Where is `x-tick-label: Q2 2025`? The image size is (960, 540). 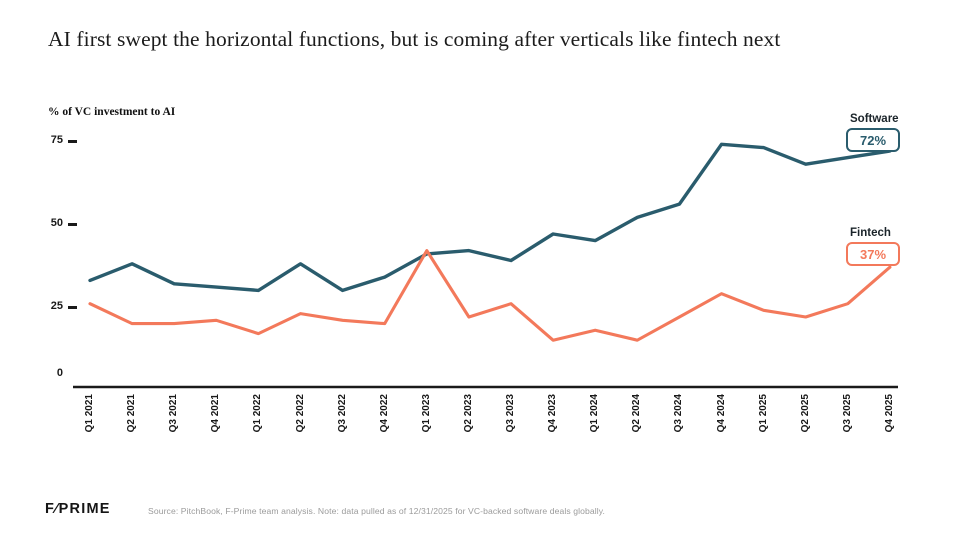
x-tick-label: Q2 2025 is located at coordinates (805, 413).